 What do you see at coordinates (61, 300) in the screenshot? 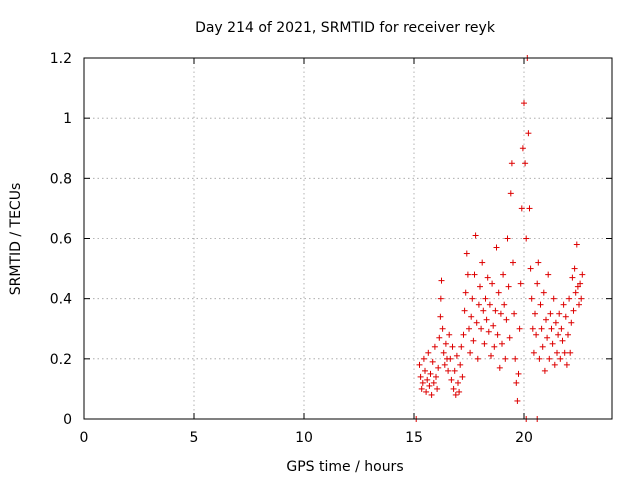
I see `y-tick-label: 0.4` at bounding box center [61, 300].